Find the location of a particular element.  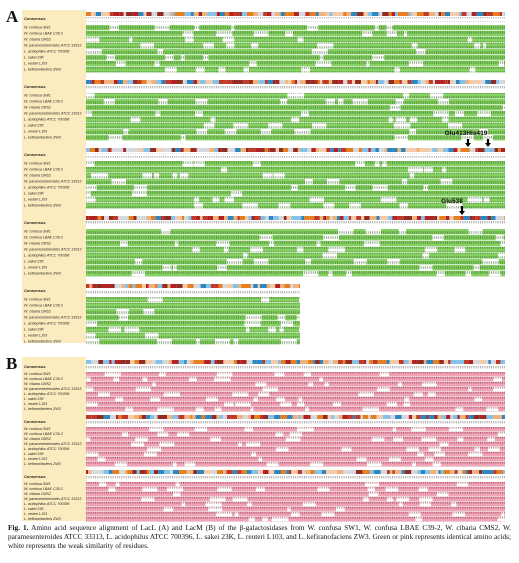

label-column is located at coordinates (54, 176).